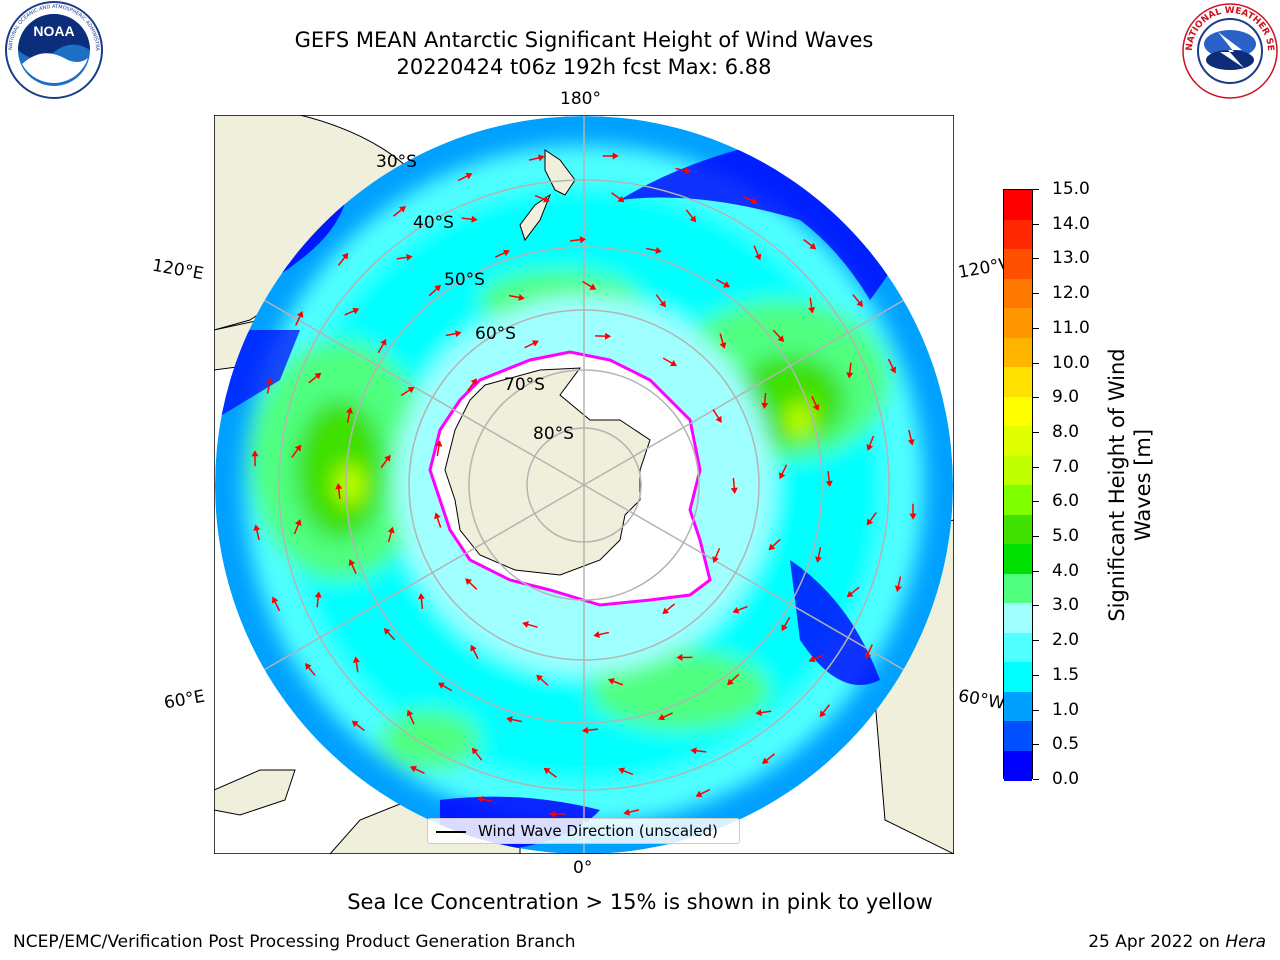 This screenshot has height=960, width=1280. I want to click on colorbar-tick-label: 4.0, so click(1066, 570).